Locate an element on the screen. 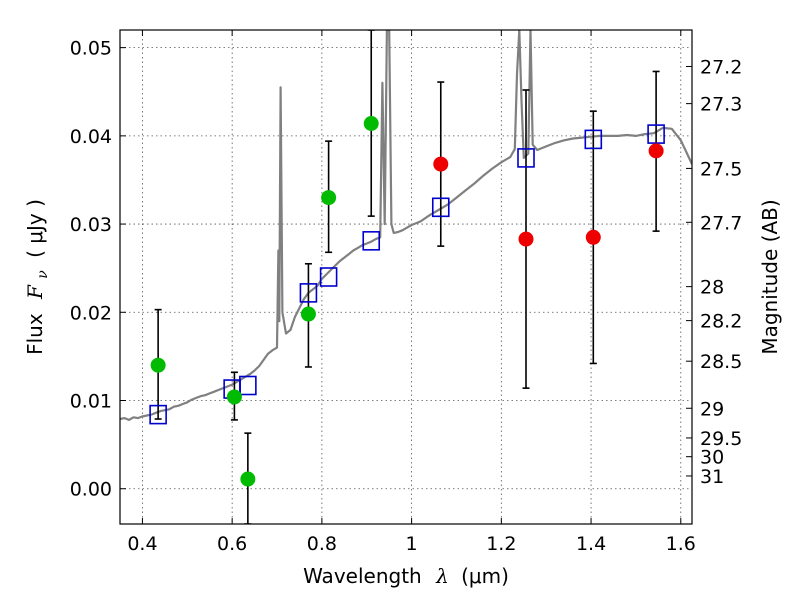 The image size is (800, 600). y-tick-label: 0.02 is located at coordinates (91, 313).